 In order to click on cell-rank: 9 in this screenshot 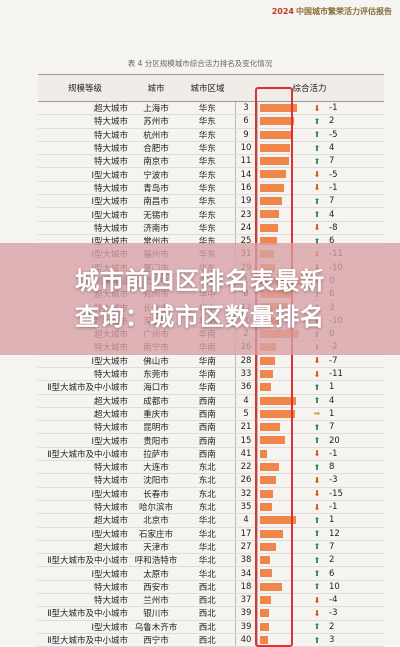, I will do `click(246, 135)`.